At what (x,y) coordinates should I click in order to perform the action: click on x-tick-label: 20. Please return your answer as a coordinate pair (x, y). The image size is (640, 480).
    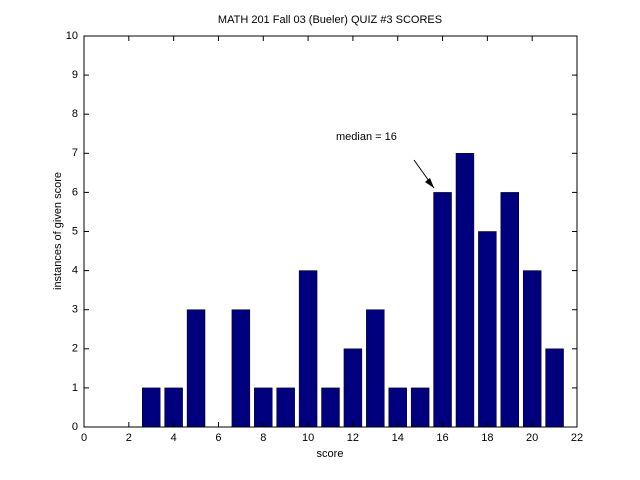
    Looking at the image, I should click on (532, 438).